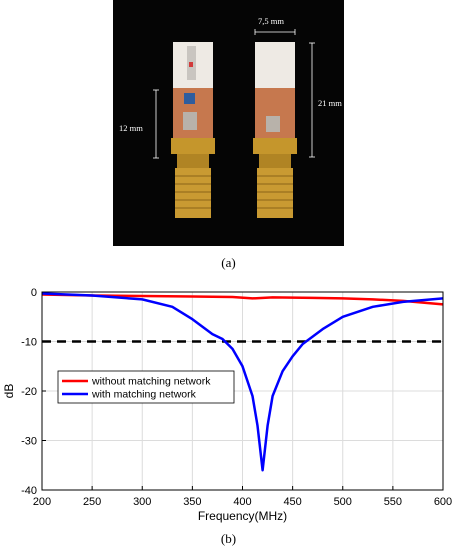 This screenshot has height=550, width=457. What do you see at coordinates (142, 502) in the screenshot?
I see `x-tick-label: 300` at bounding box center [142, 502].